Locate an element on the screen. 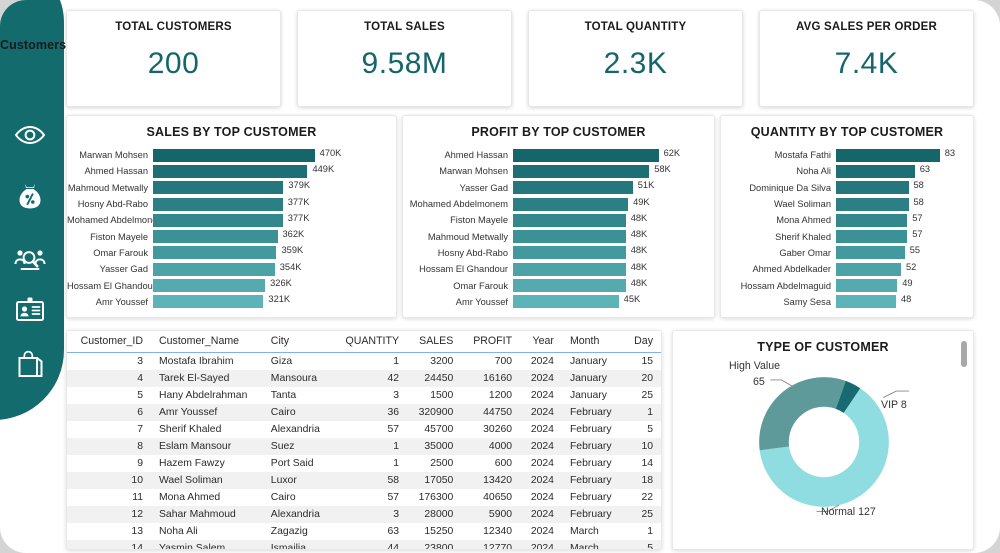  bar-row: Samy Sesa 48 is located at coordinates (847, 302).